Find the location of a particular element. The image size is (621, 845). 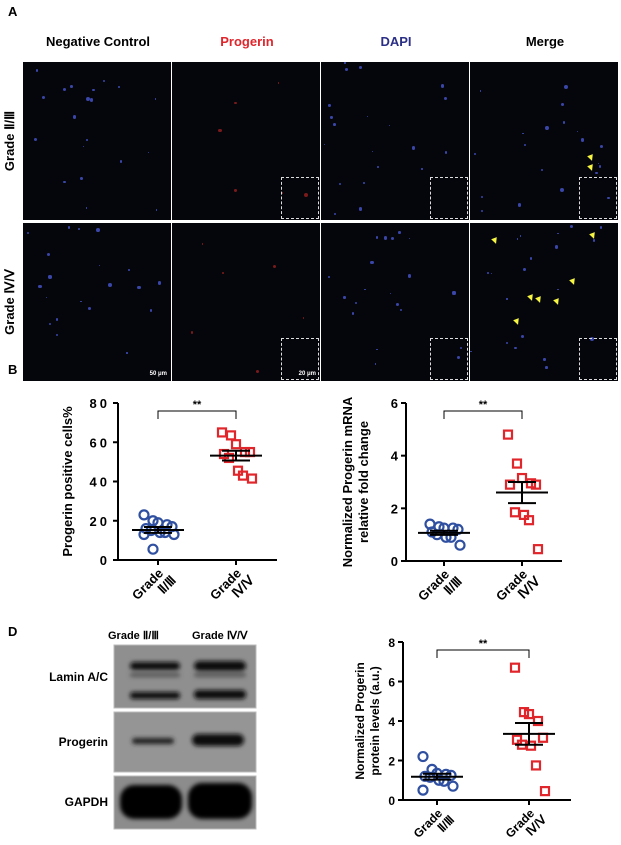

x-tick-label: GradeⅣ/Ⅴ is located at coordinates (526, 824).